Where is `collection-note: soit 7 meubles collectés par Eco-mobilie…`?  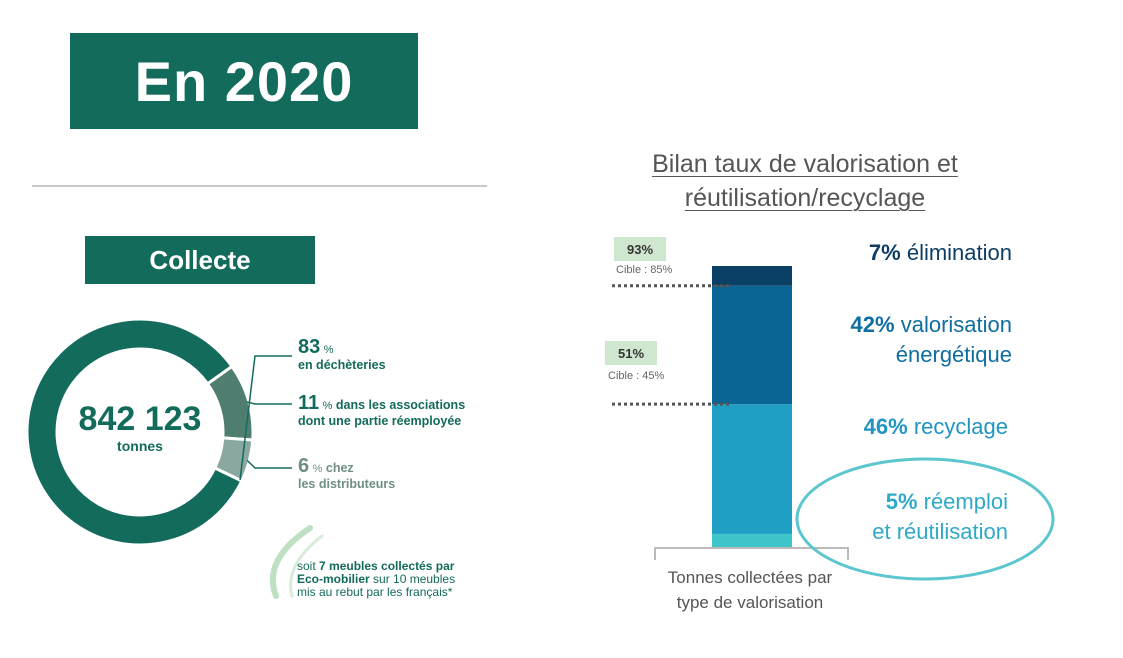 collection-note: soit 7 meubles collectés par Eco-mobilie… is located at coordinates (387, 579).